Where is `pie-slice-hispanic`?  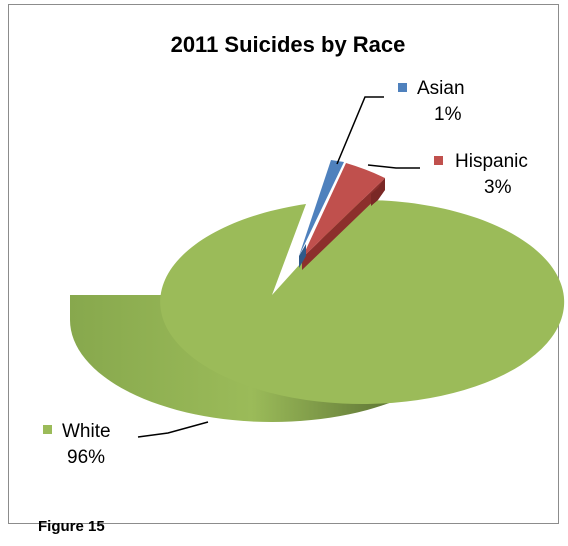 pie-slice-hispanic is located at coordinates (343, 216).